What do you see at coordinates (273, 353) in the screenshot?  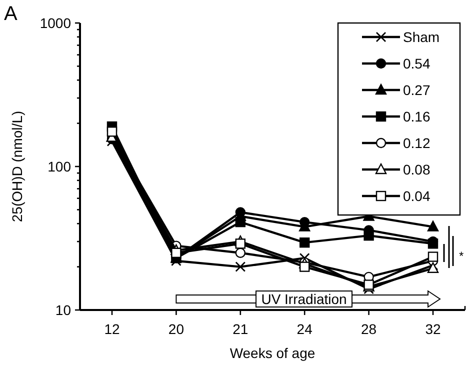 I see `x-axis-title: Weeks of age` at bounding box center [273, 353].